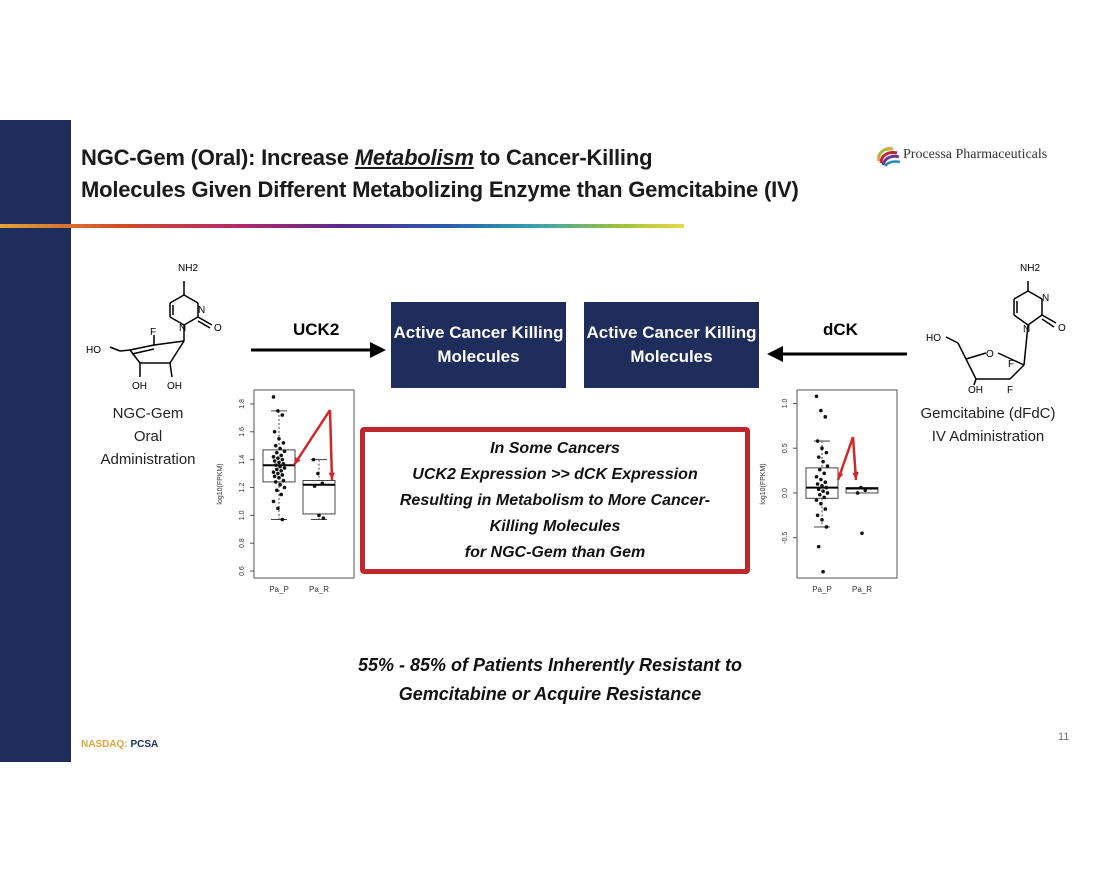  What do you see at coordinates (671, 345) in the screenshot?
I see `active-molecules-box-right: Active Cancer Killing Molecules` at bounding box center [671, 345].